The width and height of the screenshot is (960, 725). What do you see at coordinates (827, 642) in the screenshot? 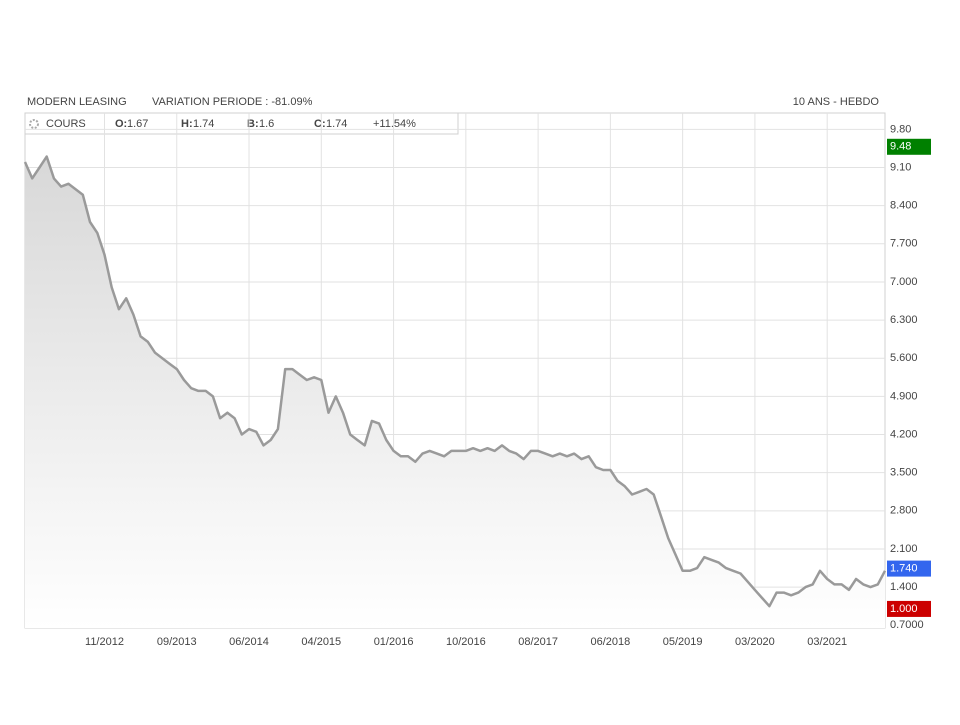
I see `x-tick-label: 03/2021` at bounding box center [827, 642].